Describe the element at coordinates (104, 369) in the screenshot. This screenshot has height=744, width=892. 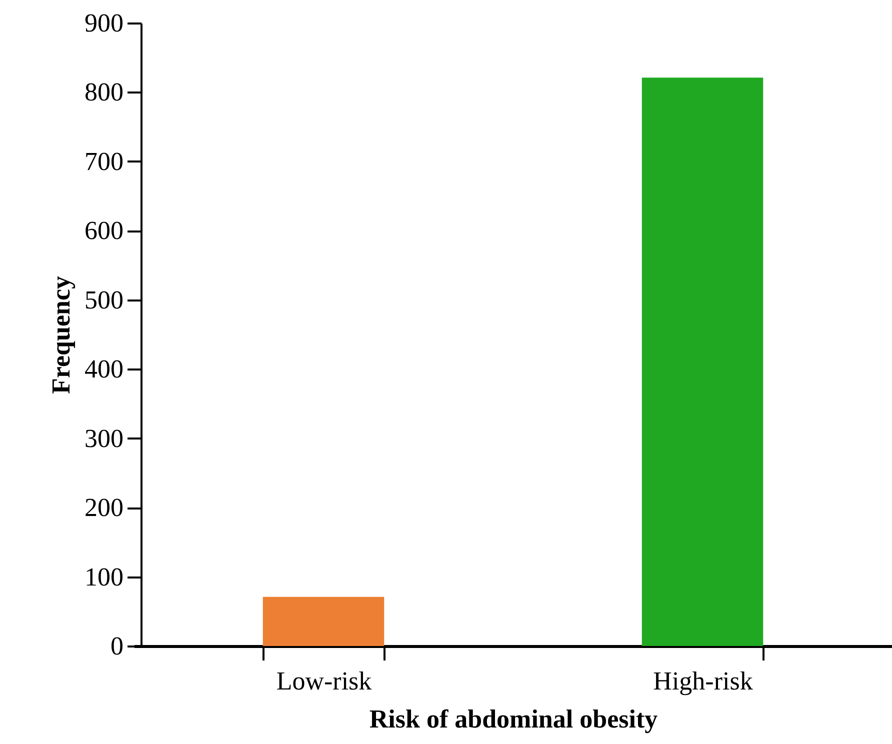
I see `y-tick-label: 400` at that location.